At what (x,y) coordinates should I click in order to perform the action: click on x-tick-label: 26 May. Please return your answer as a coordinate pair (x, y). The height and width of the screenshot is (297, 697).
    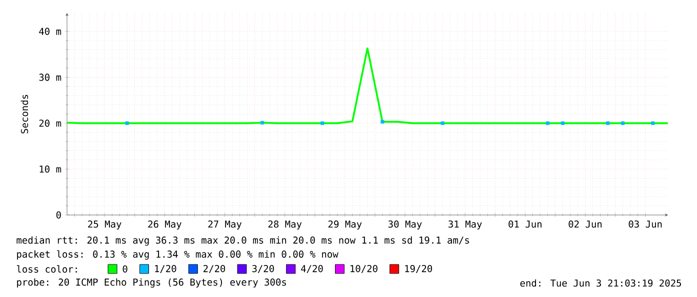
    Looking at the image, I should click on (165, 225).